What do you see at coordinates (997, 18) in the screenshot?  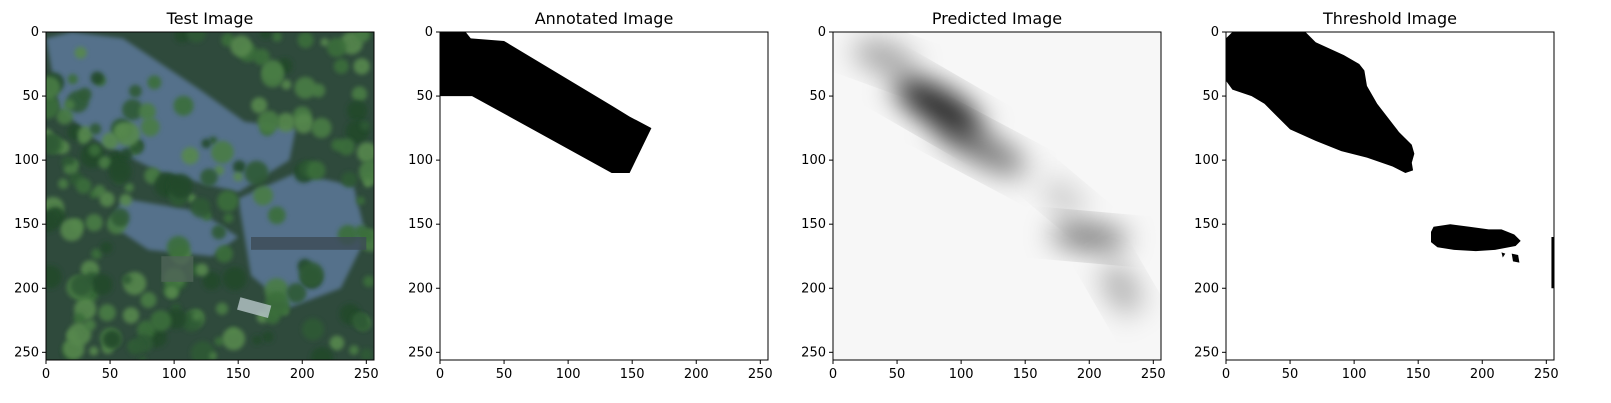 I see `panel-title: Predicted Image` at bounding box center [997, 18].